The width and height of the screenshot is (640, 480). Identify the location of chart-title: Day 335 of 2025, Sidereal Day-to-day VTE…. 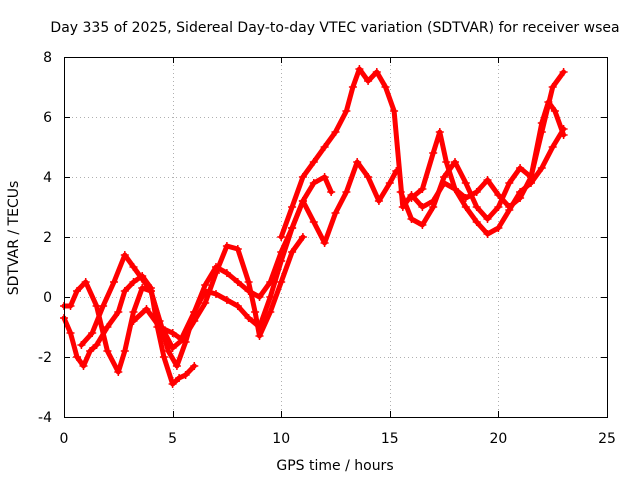
(334, 28).